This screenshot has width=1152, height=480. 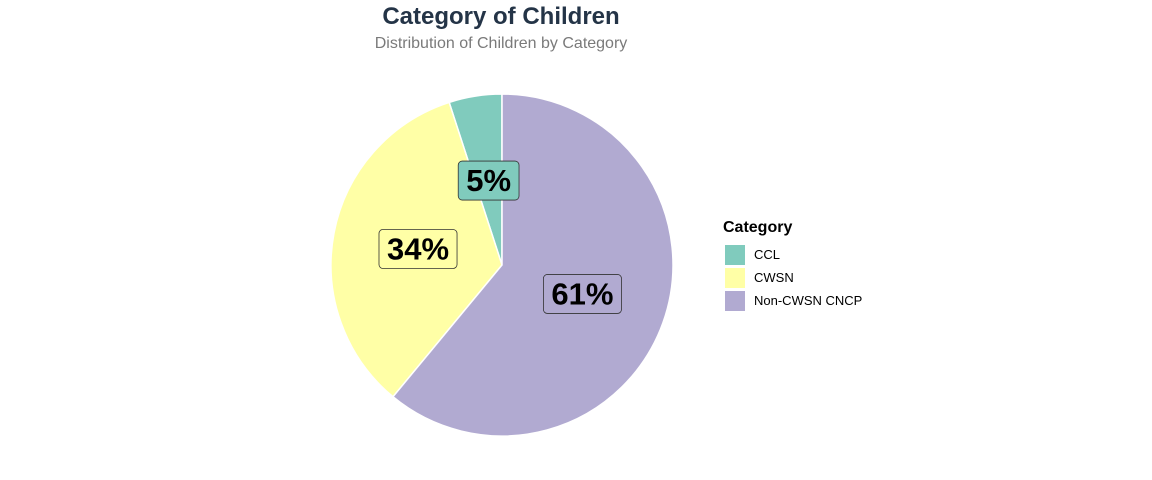 I want to click on legend-item-ccl: CCL, so click(x=792, y=254).